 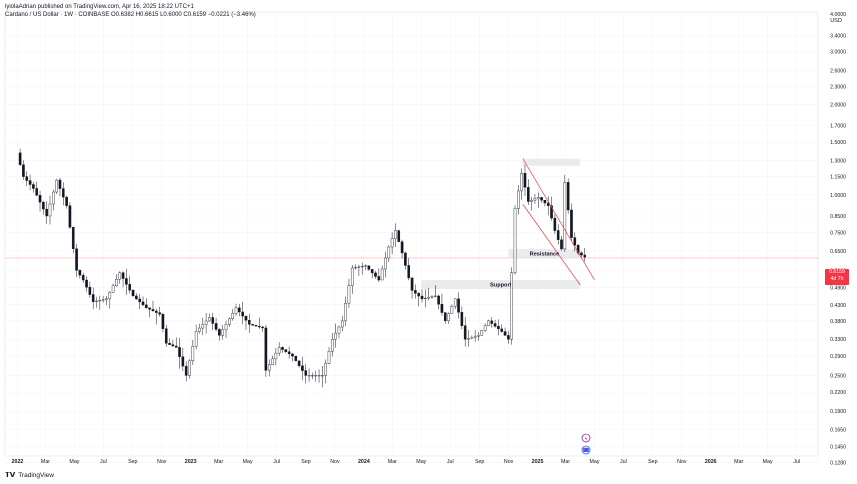 I want to click on y-tick-label: 4.0000, so click(x=838, y=15).